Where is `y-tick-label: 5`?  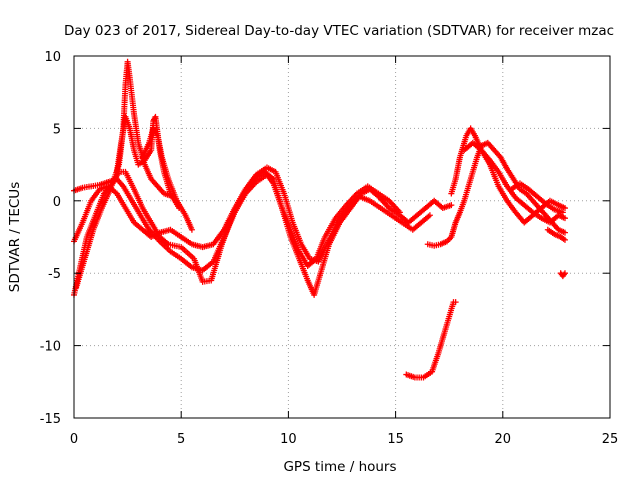 y-tick-label: 5 is located at coordinates (57, 129).